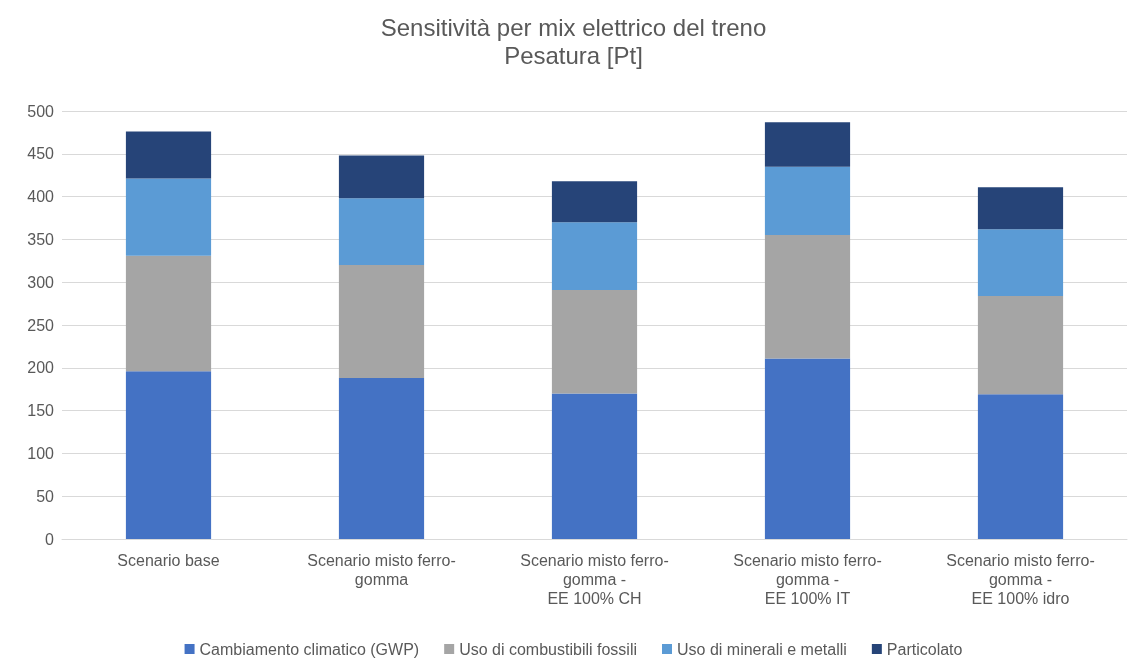  What do you see at coordinates (41, 111) in the screenshot?
I see `y-tick-label: 500` at bounding box center [41, 111].